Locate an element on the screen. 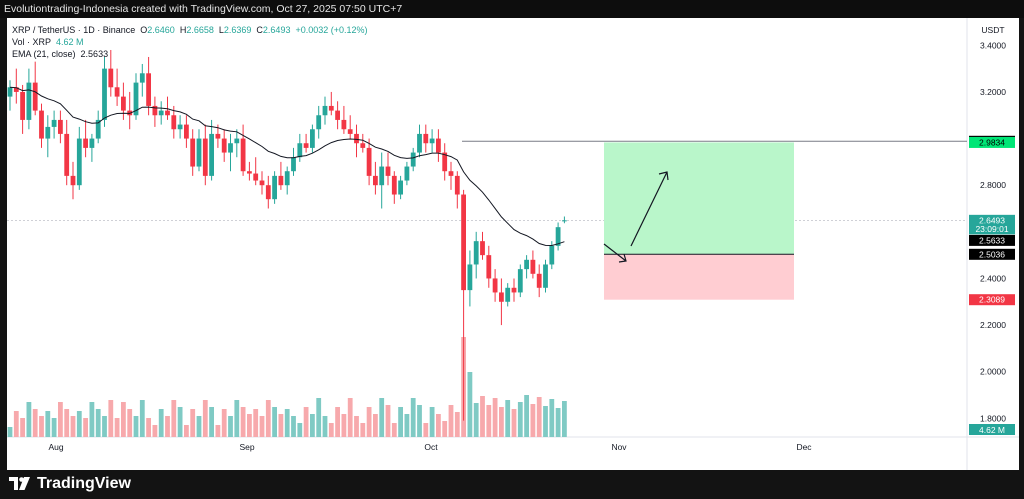  ema-label: EMA (21, close) is located at coordinates (44, 54).